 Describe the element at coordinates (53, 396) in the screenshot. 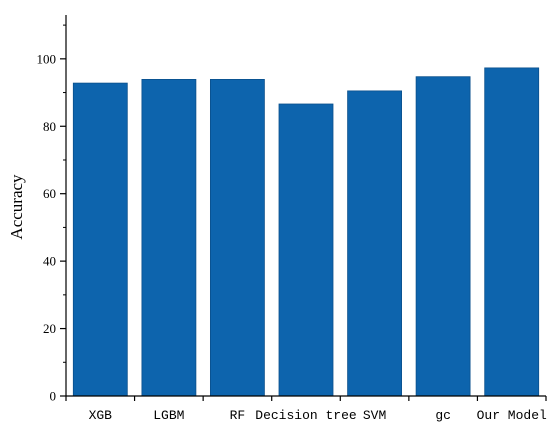

I see `y-tick-label: 0` at that location.